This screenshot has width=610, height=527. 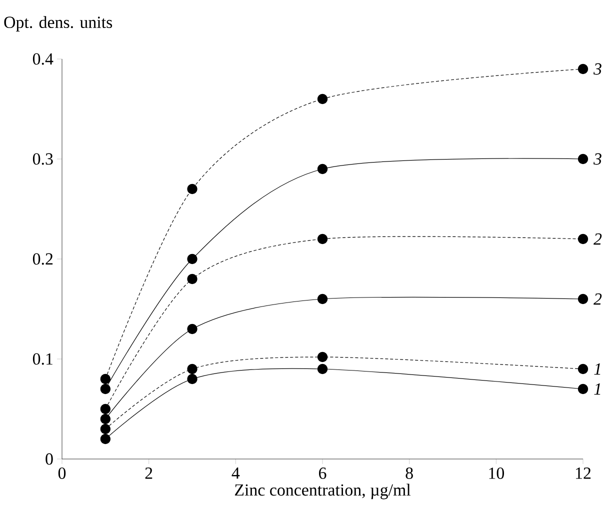 I want to click on y-tick-label: 0.4, so click(x=43, y=59).